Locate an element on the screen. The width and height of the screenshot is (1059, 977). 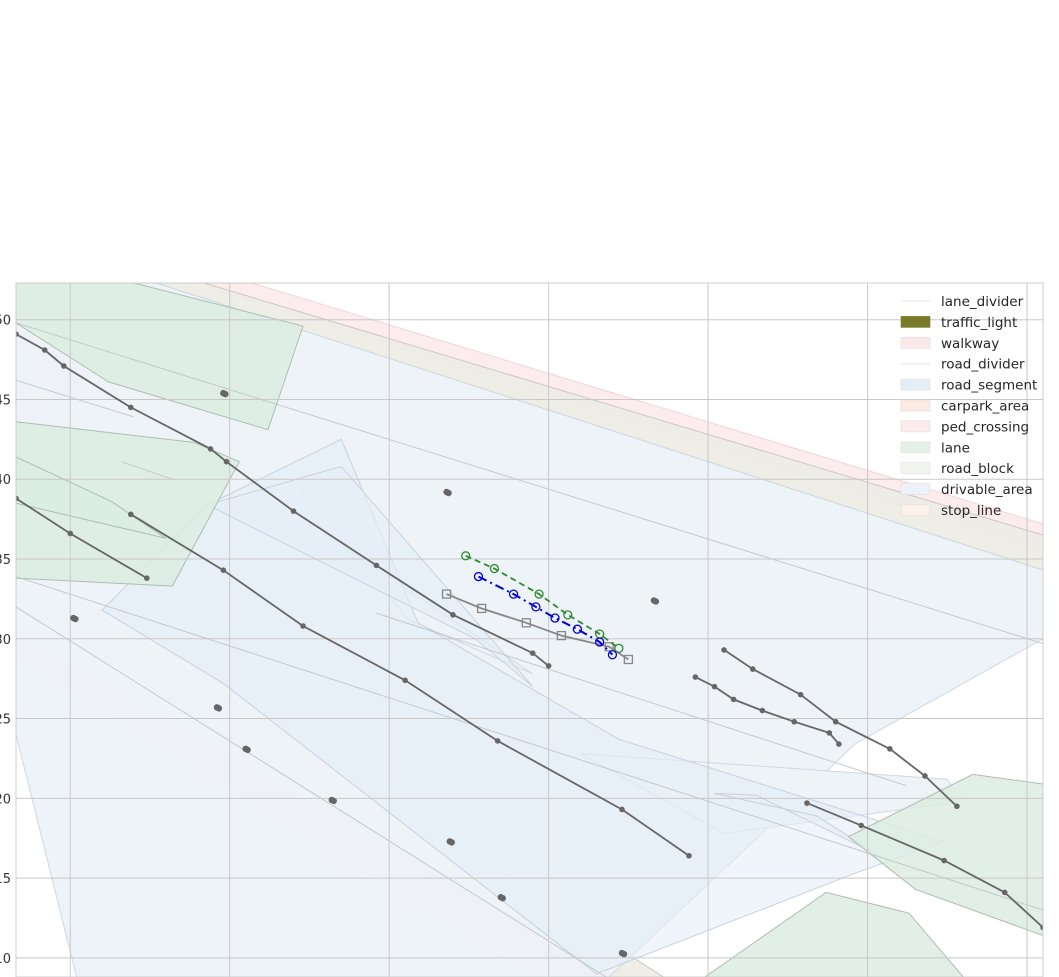
legend-item-road-segment: road_segment is located at coordinates (968, 386).